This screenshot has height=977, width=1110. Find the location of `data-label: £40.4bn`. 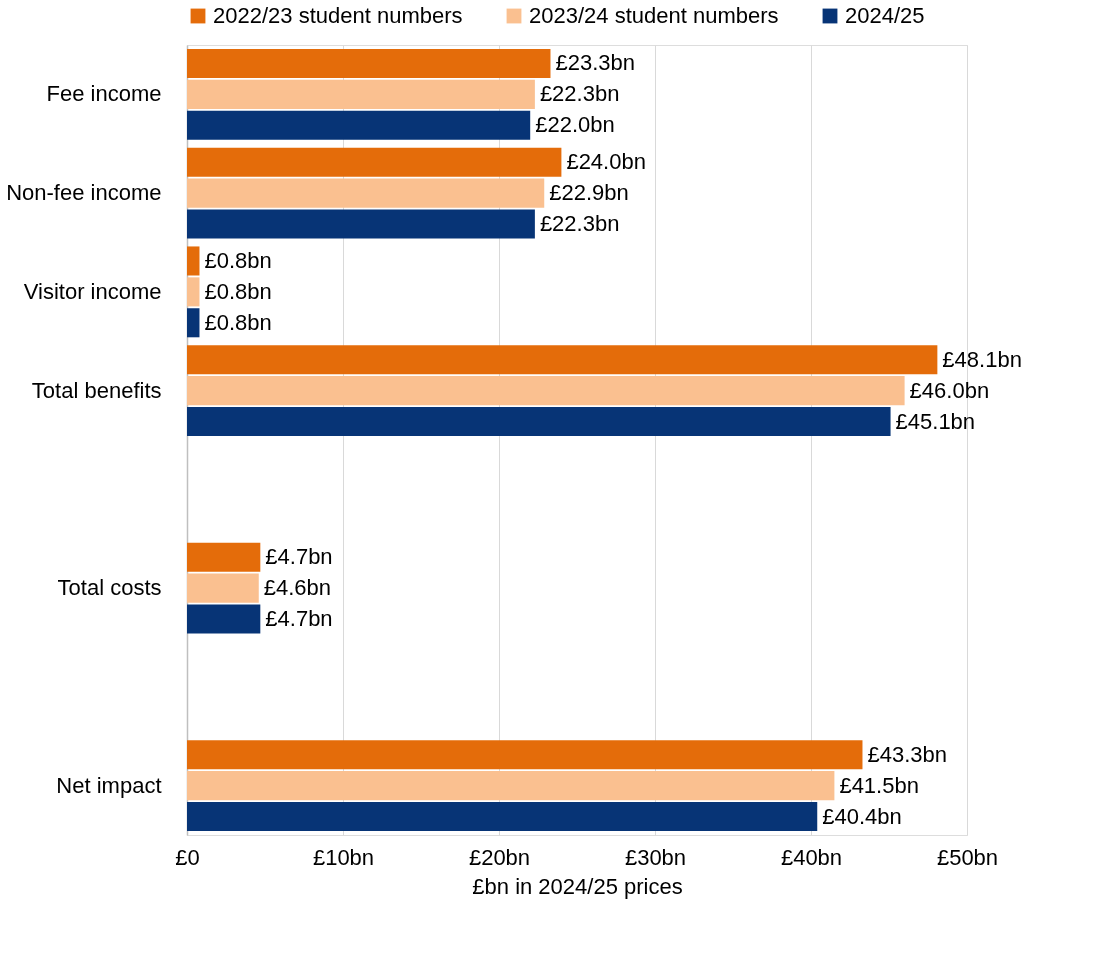

data-label: £40.4bn is located at coordinates (862, 816).